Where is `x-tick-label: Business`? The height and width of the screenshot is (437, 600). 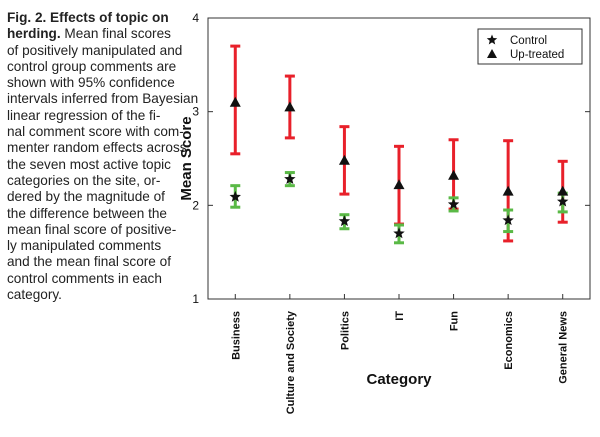 x-tick-label: Business is located at coordinates (236, 335).